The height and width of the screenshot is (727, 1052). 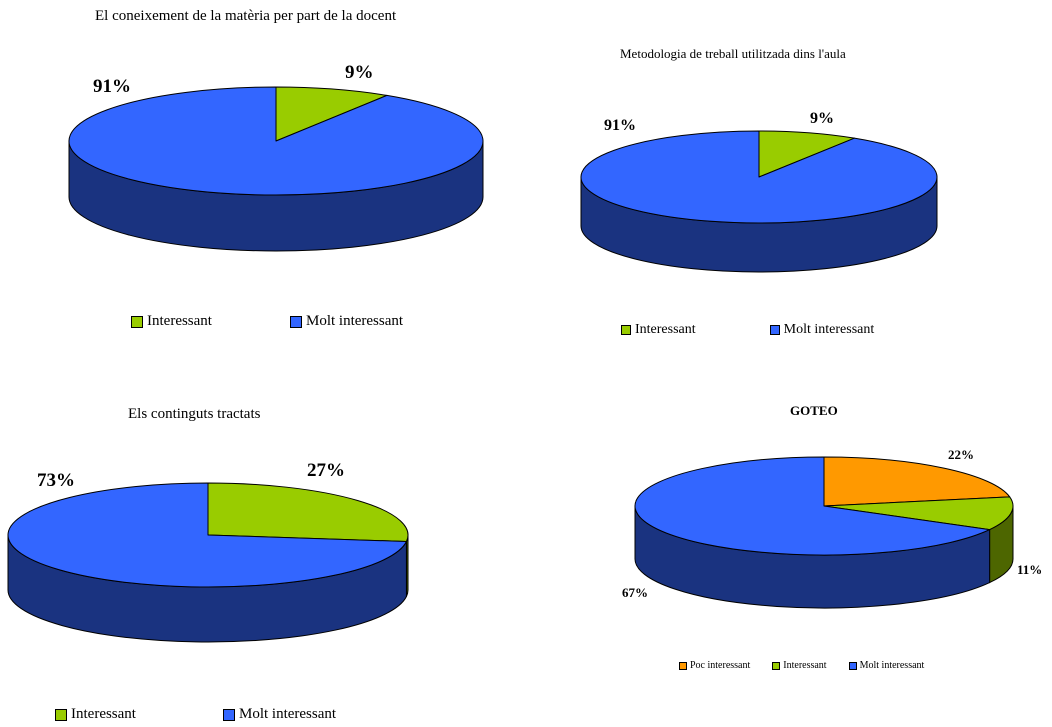 I want to click on data-label-molt-interessant: 67%, so click(x=635, y=592).